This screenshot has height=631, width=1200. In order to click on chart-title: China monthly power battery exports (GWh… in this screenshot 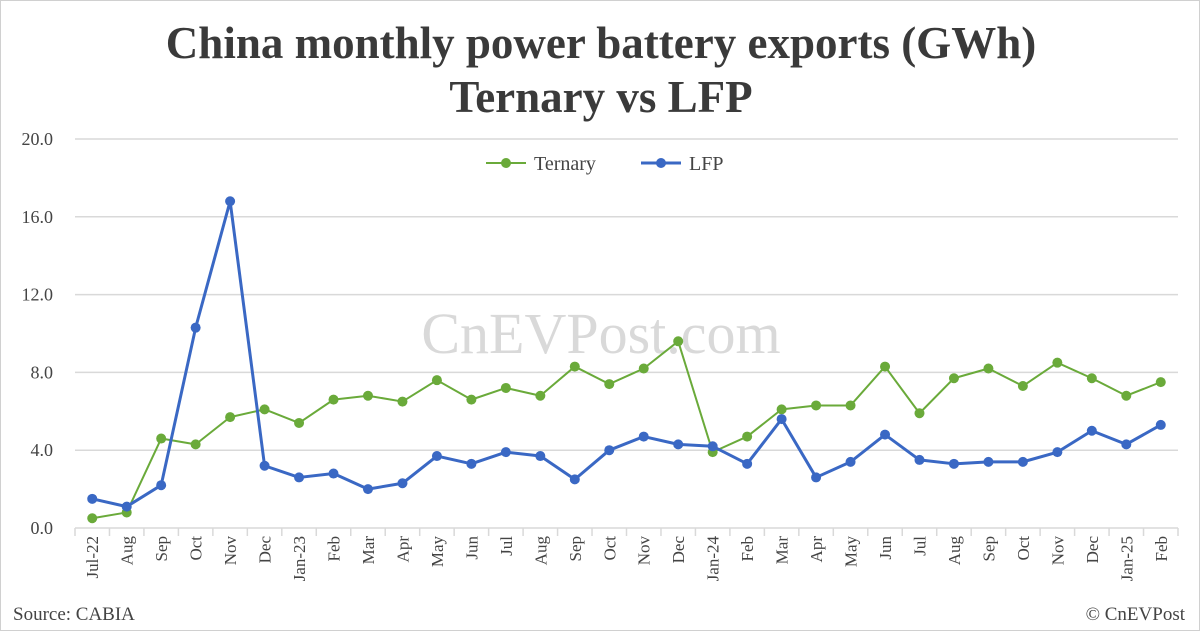, I will do `click(601, 43)`.